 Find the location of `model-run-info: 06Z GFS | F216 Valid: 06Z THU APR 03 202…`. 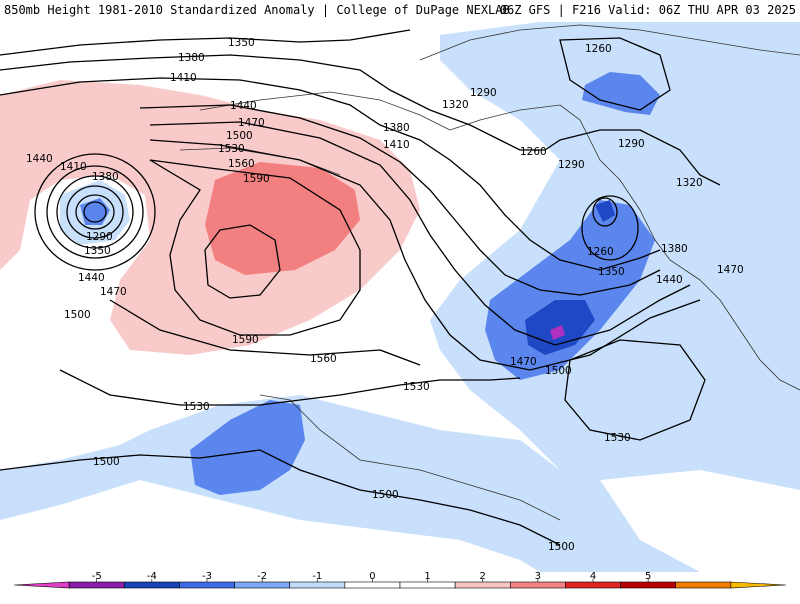

model-run-info: 06Z GFS | F216 Valid: 06Z THU APR 03 202… is located at coordinates (647, 10).